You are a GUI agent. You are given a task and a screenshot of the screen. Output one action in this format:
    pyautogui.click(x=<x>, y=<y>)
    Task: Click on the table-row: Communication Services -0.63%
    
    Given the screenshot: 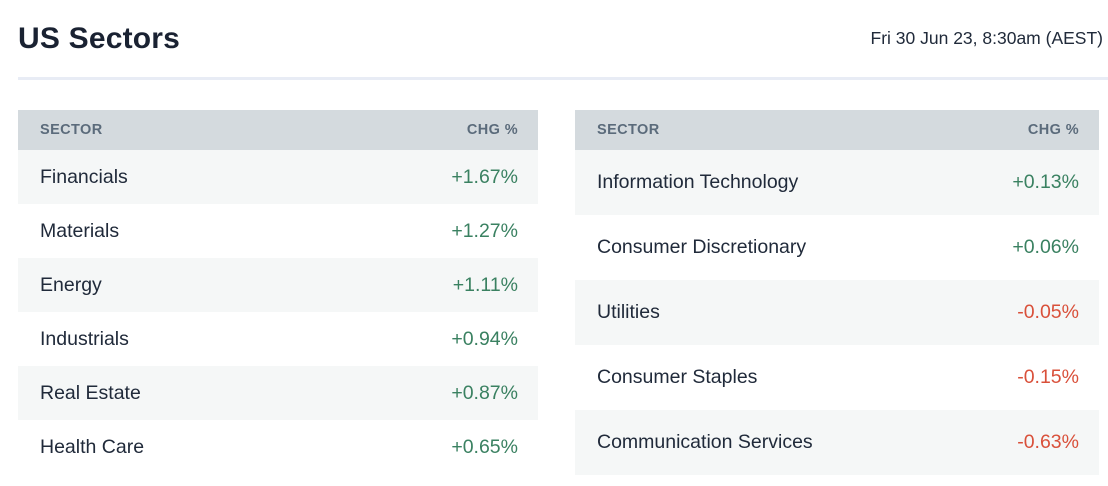 What is the action you would take?
    pyautogui.click(x=837, y=442)
    